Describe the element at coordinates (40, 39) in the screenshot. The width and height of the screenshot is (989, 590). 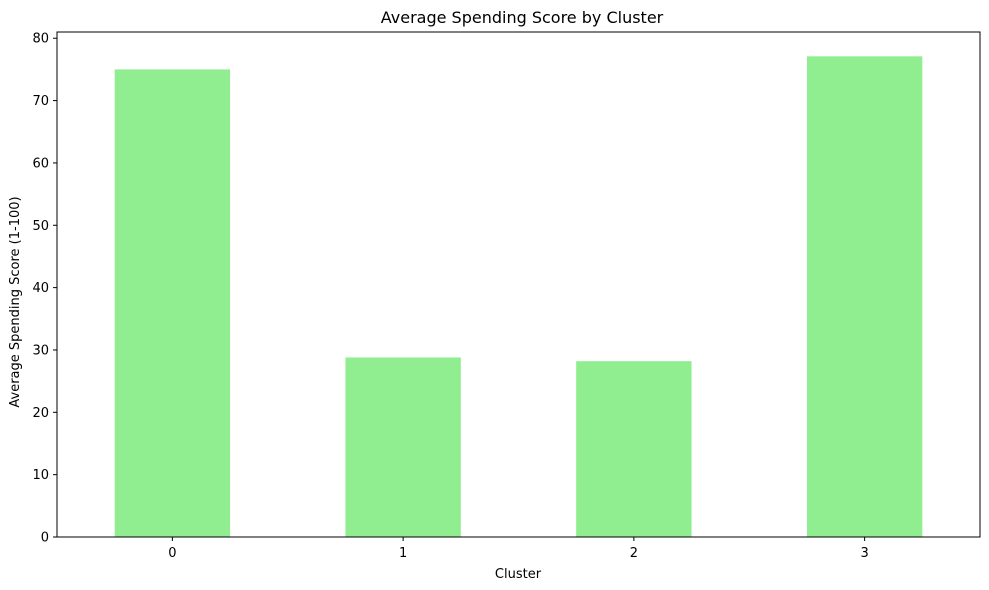
I see `y-tick-label-80: 80` at that location.